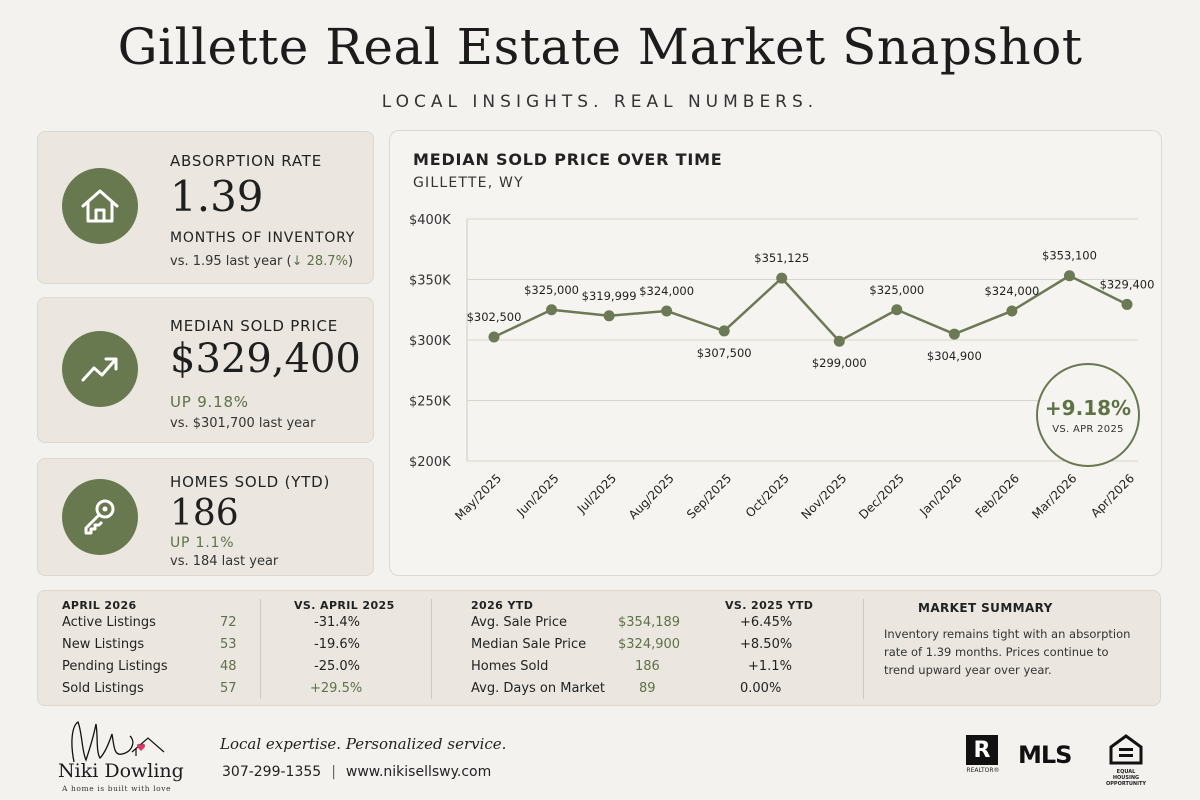 The height and width of the screenshot is (800, 1200). What do you see at coordinates (202, 543) in the screenshot?
I see `homes-sold-change: UP 1.1%` at bounding box center [202, 543].